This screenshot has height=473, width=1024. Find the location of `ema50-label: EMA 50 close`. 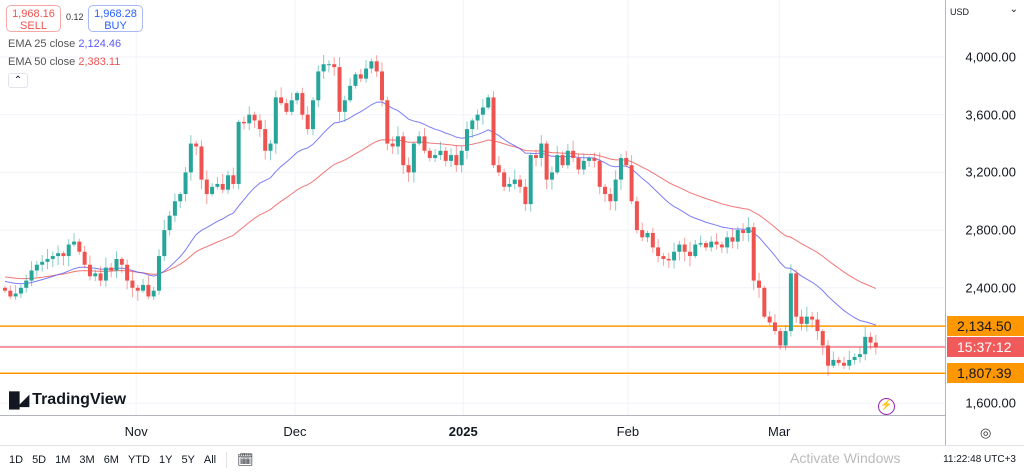

ema50-label: EMA 50 close is located at coordinates (42, 62).